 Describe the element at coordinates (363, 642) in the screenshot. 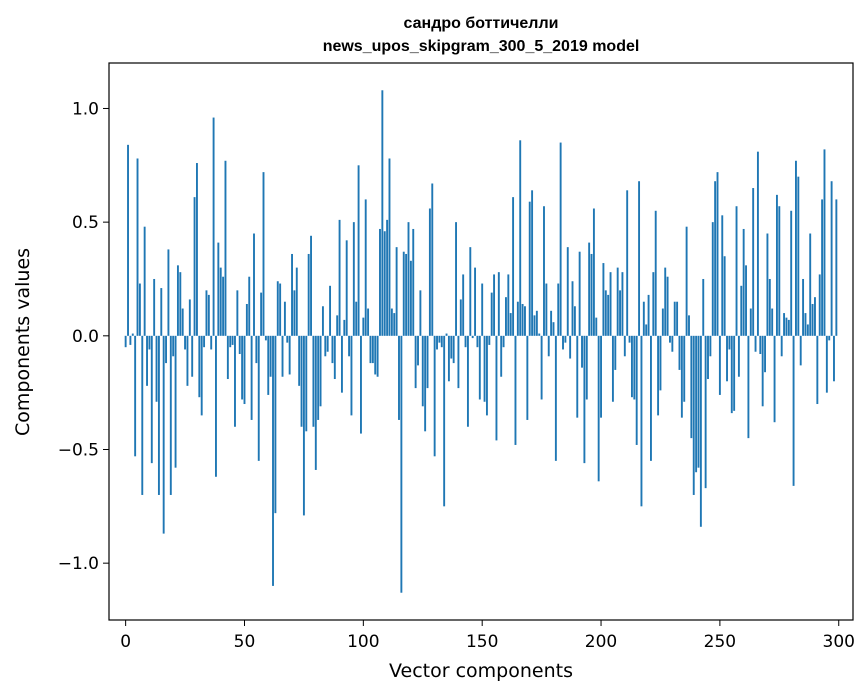

I see `x-tick-label-100: 100` at that location.